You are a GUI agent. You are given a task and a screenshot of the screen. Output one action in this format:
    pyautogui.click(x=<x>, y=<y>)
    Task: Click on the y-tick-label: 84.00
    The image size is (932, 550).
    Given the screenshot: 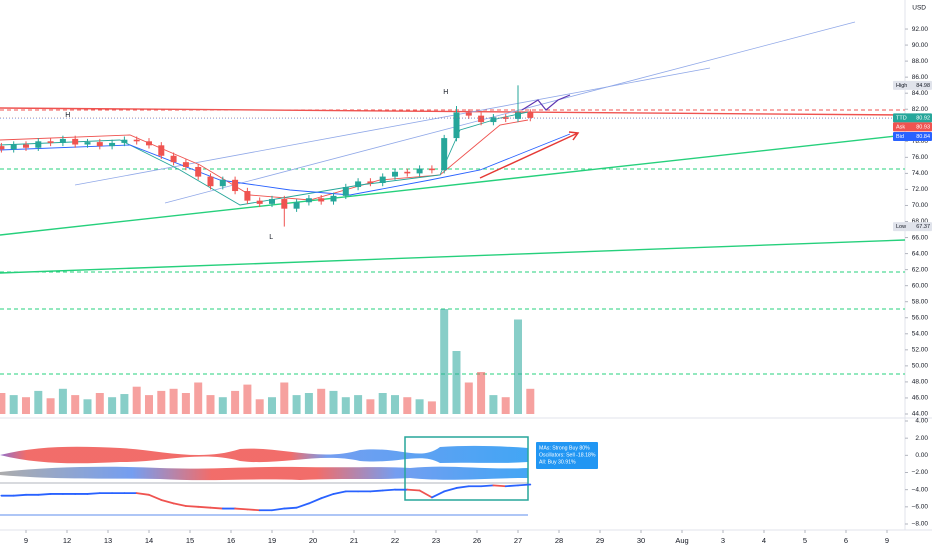 What is the action you would take?
    pyautogui.click(x=920, y=93)
    